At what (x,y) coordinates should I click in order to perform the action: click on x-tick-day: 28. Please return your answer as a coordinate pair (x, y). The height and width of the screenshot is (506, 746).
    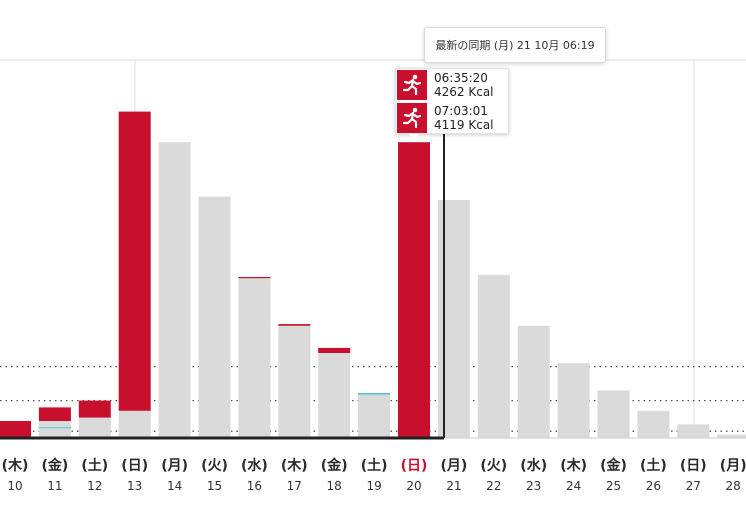
    Looking at the image, I should click on (733, 486).